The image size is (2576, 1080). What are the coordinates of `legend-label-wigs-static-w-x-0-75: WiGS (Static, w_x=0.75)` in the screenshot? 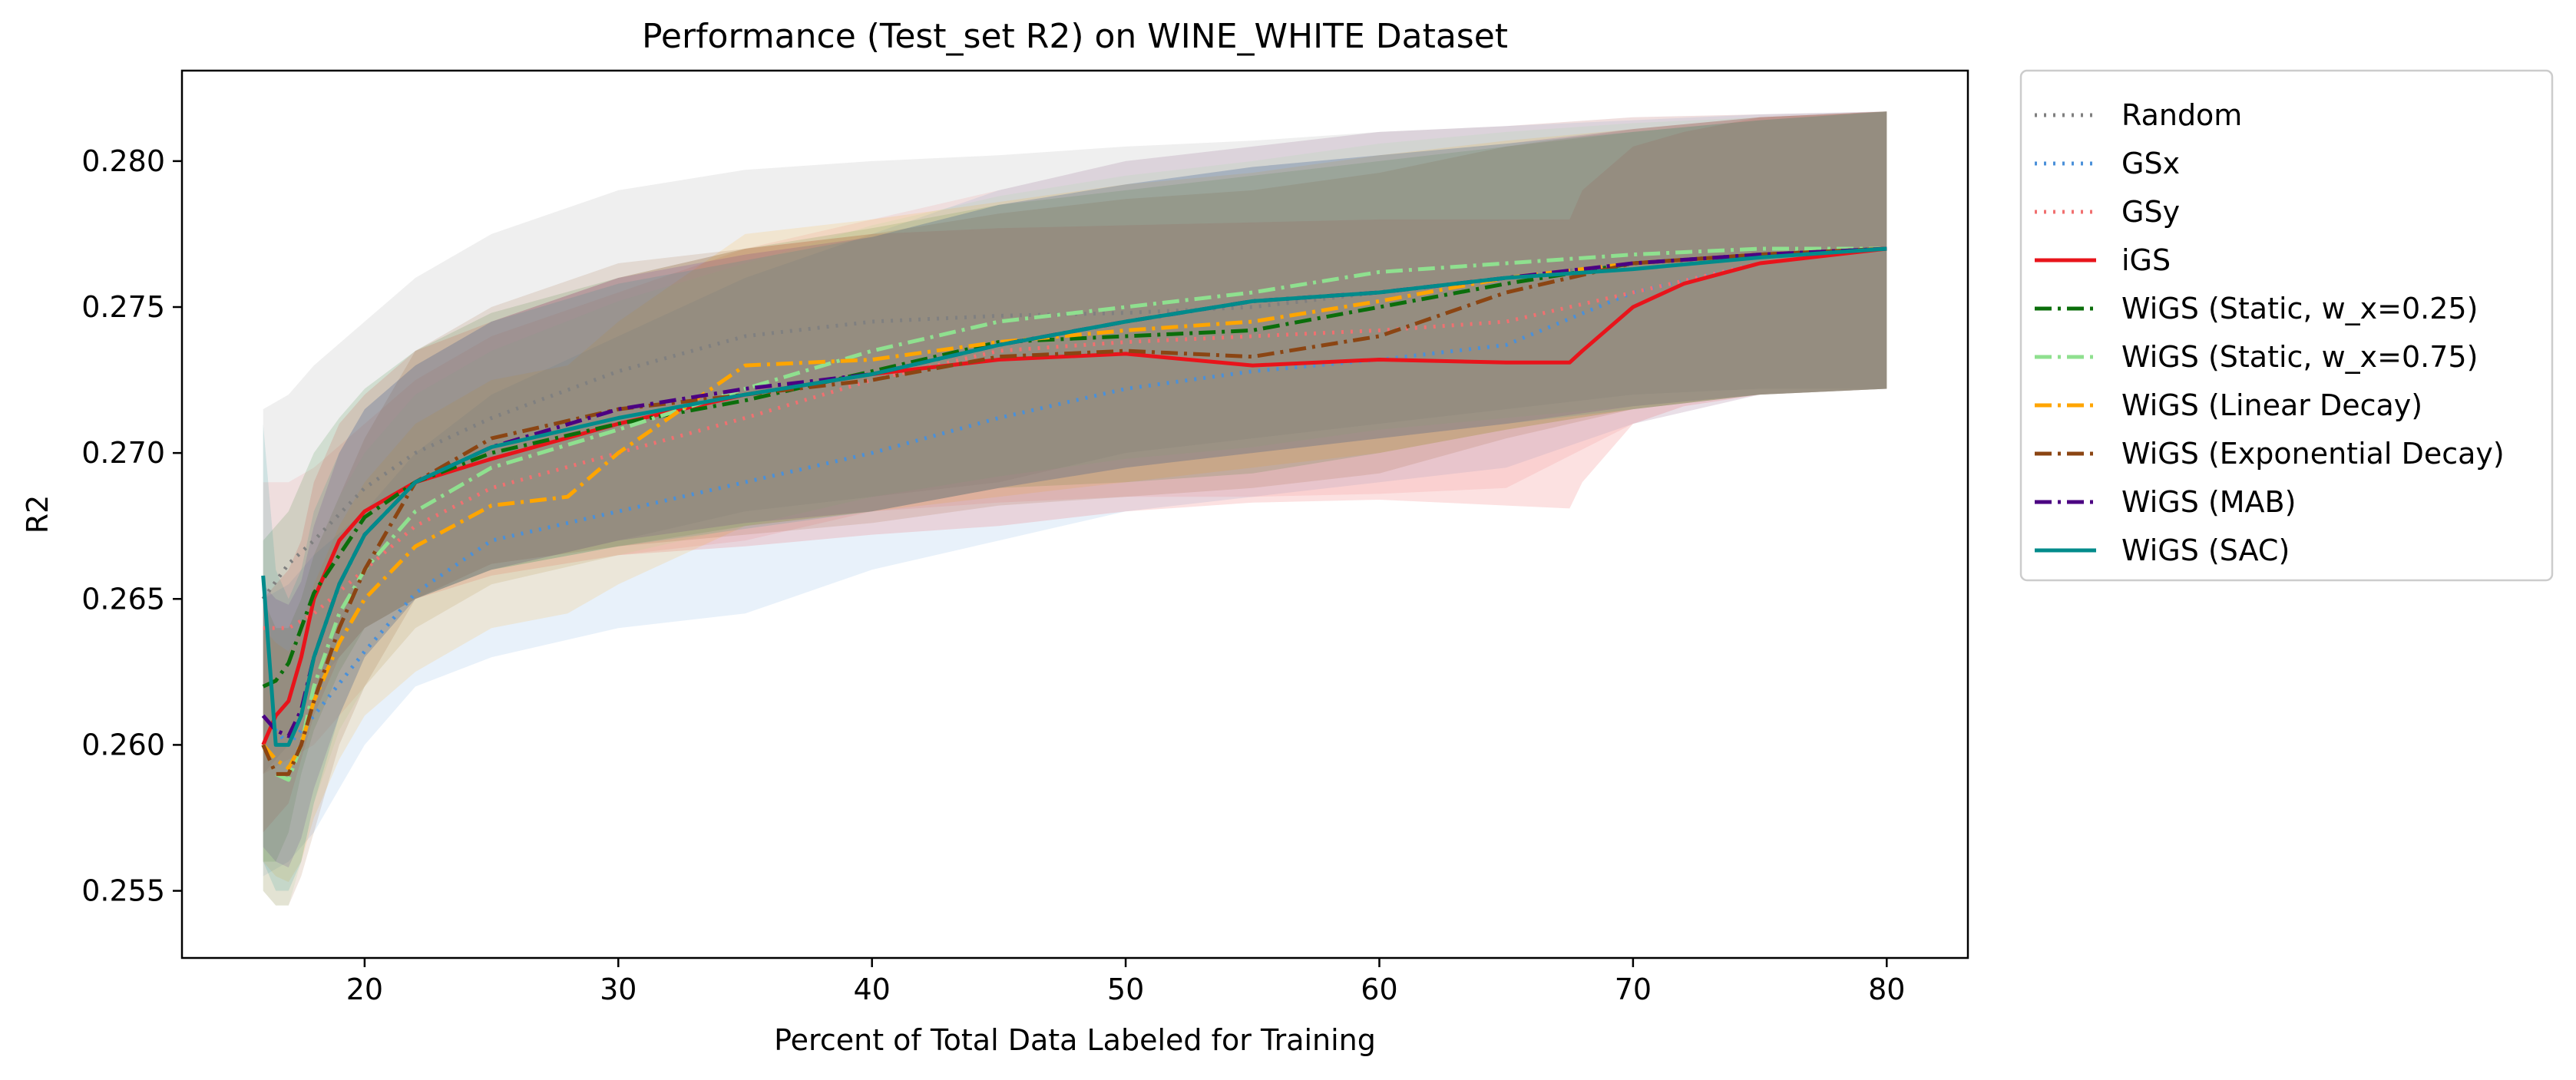 It's located at (2299, 357).